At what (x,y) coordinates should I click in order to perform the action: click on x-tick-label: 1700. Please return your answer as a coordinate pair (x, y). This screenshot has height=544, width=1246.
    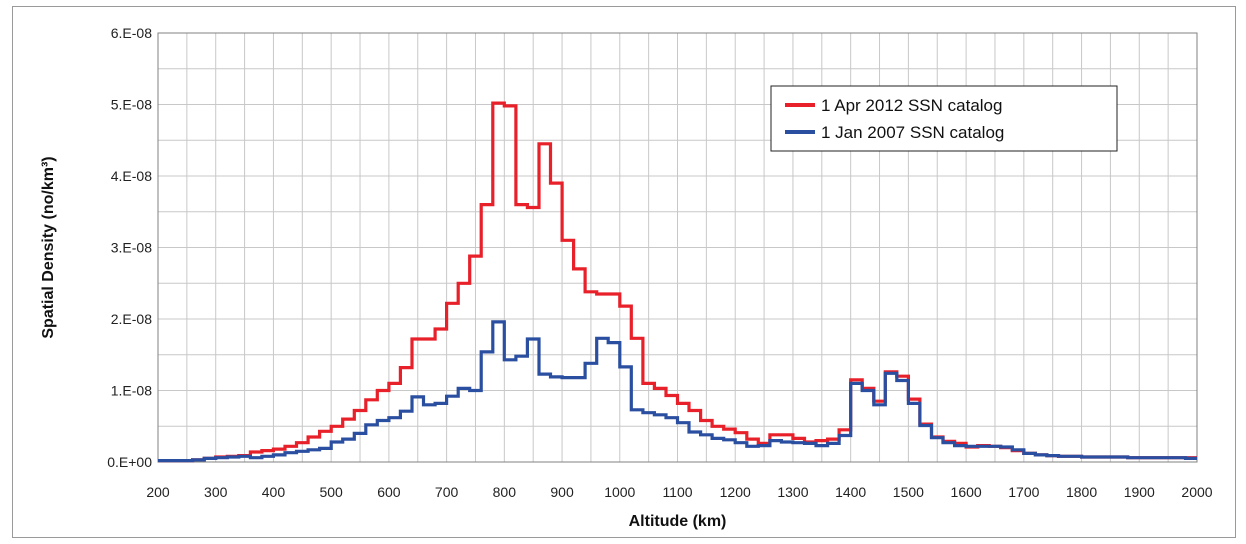
    Looking at the image, I should click on (1023, 492).